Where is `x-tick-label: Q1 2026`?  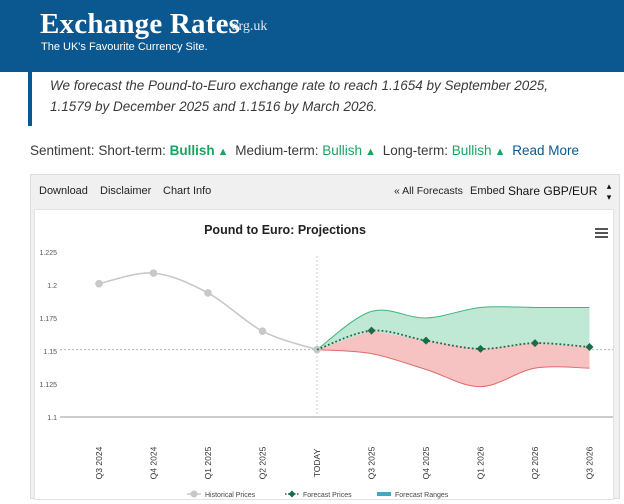
x-tick-label: Q1 2026 is located at coordinates (481, 462).